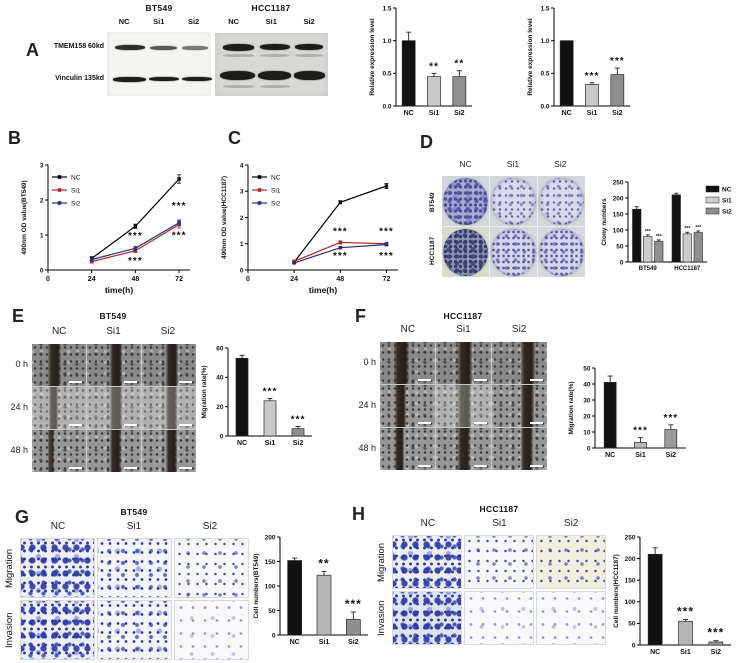  Describe the element at coordinates (18, 316) in the screenshot. I see `panel-e-label: E` at that location.